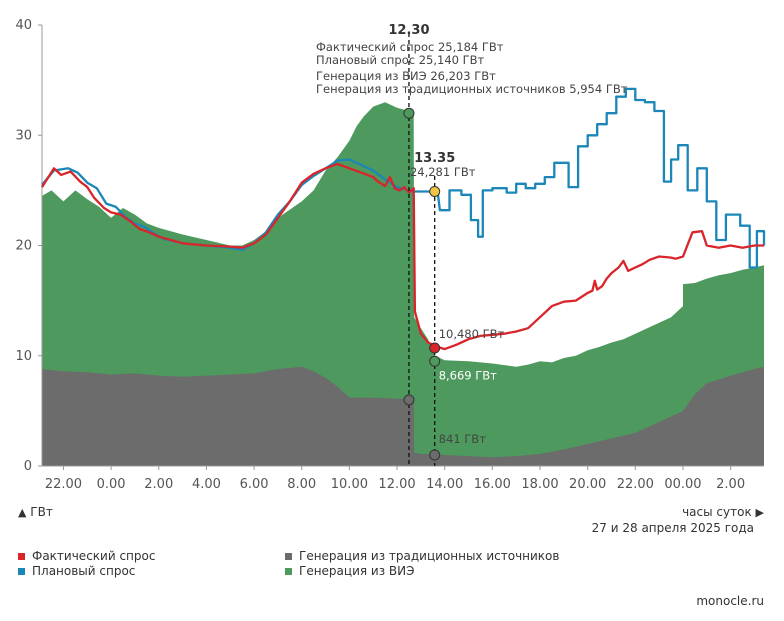 The width and height of the screenshot is (784, 621). Describe the element at coordinates (434, 158) in the screenshot. I see `annotation-1335-time: 13.35` at that location.